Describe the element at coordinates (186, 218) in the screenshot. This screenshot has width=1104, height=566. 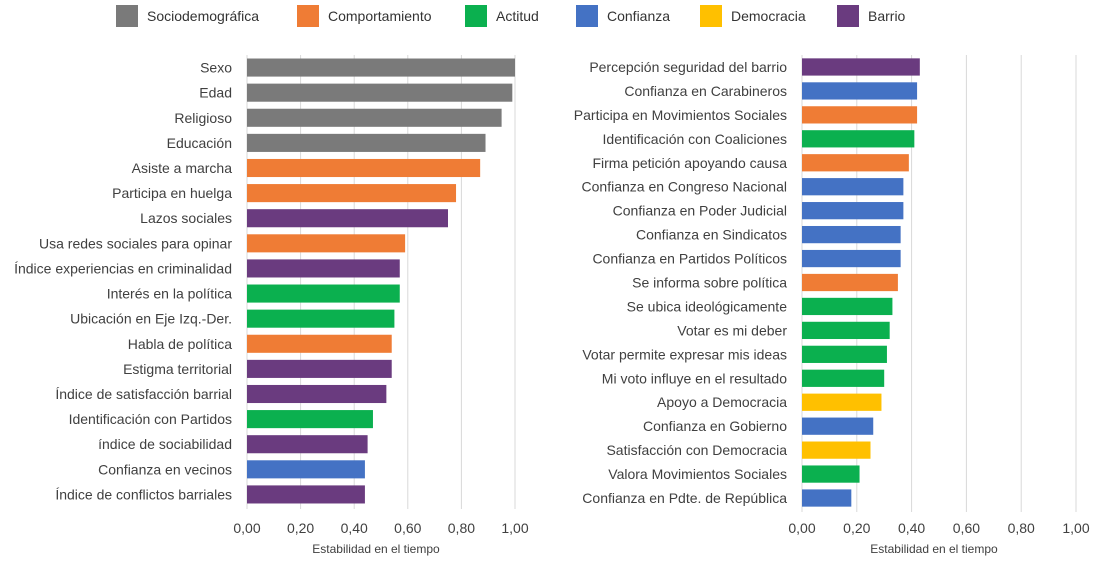
I see `category-label: Lazos sociales` at that location.